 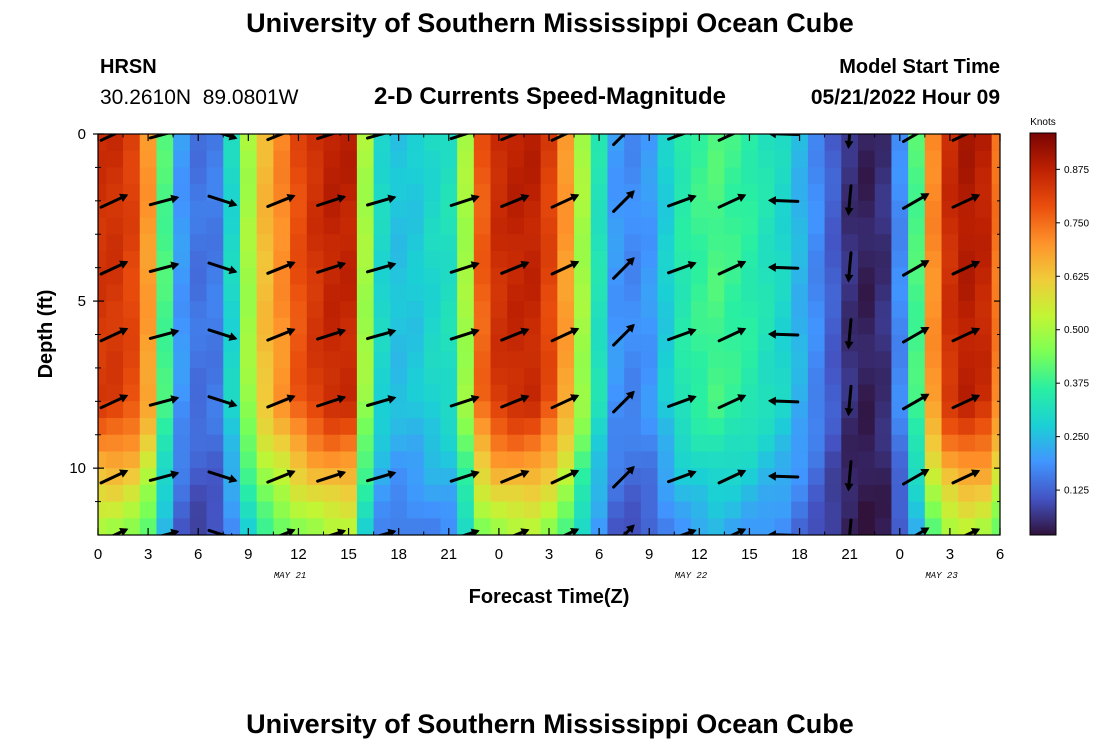 I want to click on x-tick-label: 12, so click(x=699, y=554).